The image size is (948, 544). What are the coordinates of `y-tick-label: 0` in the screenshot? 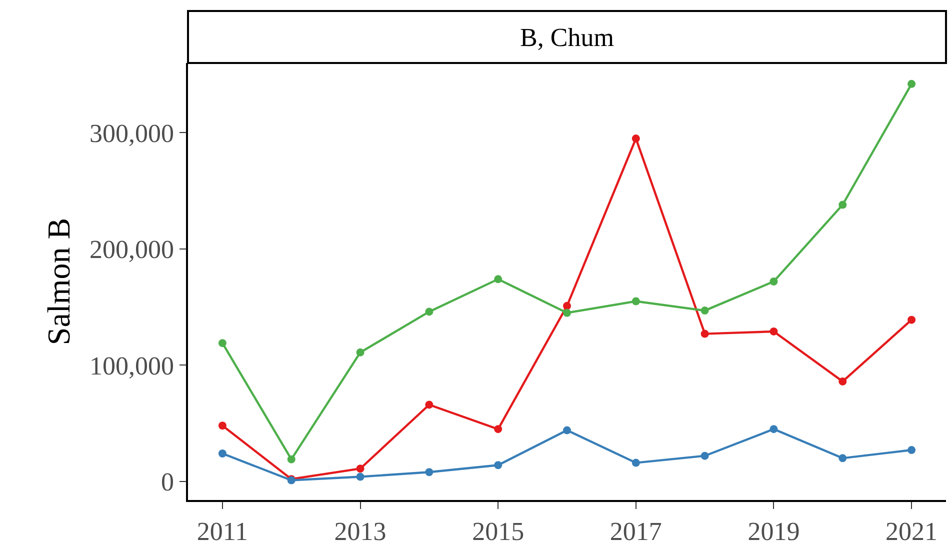 It's located at (167, 482).